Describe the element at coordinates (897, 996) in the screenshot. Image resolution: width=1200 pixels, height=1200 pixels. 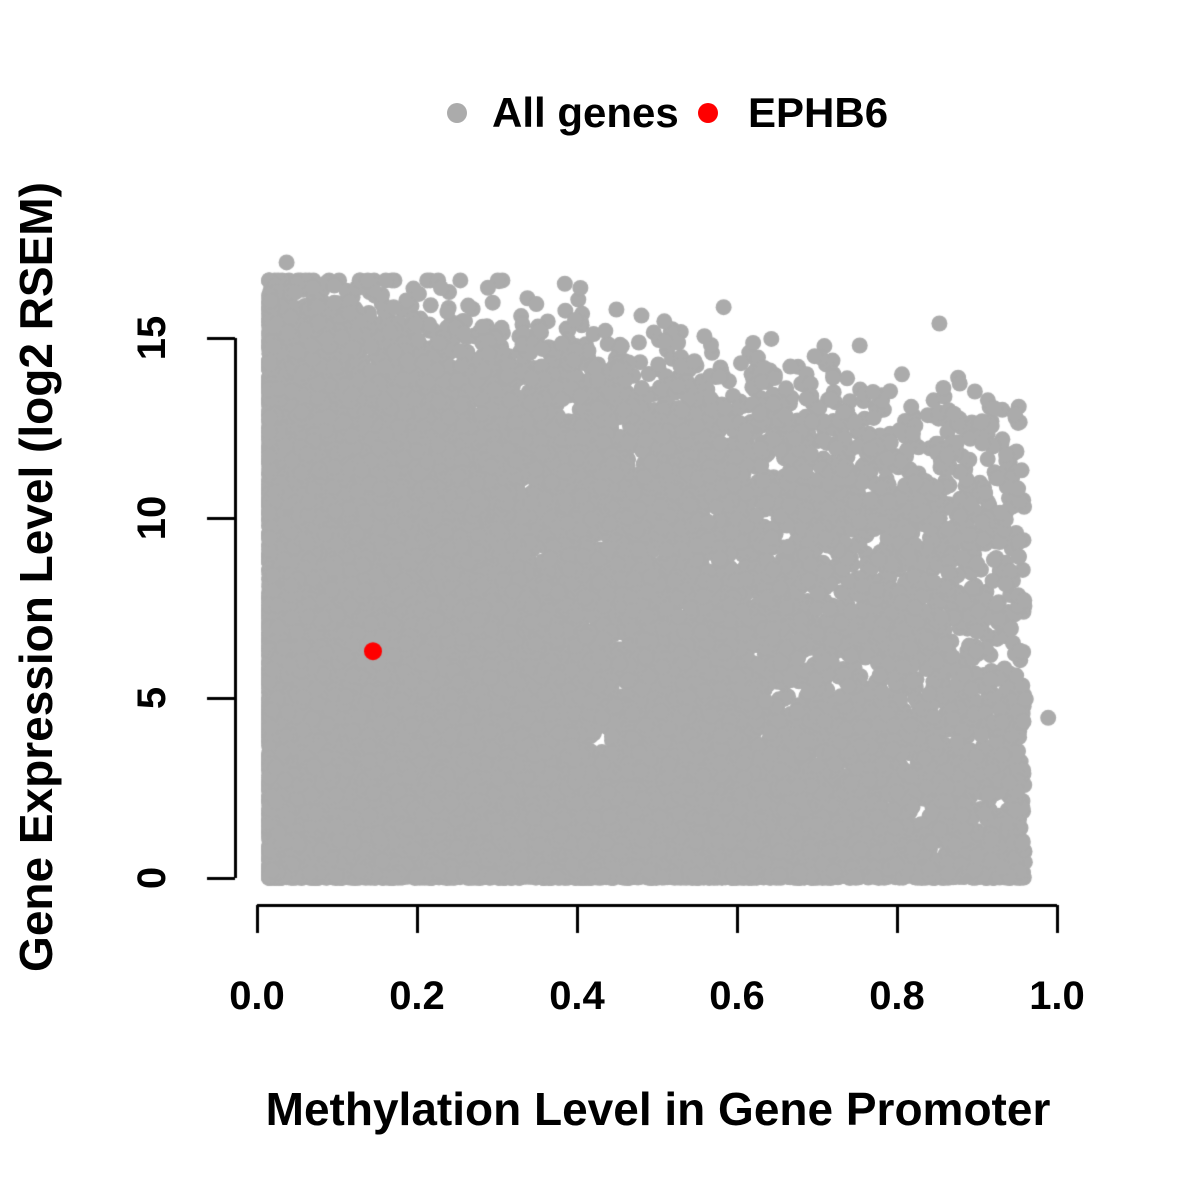
I see `x-tick-label-0.8: 0.8` at that location.